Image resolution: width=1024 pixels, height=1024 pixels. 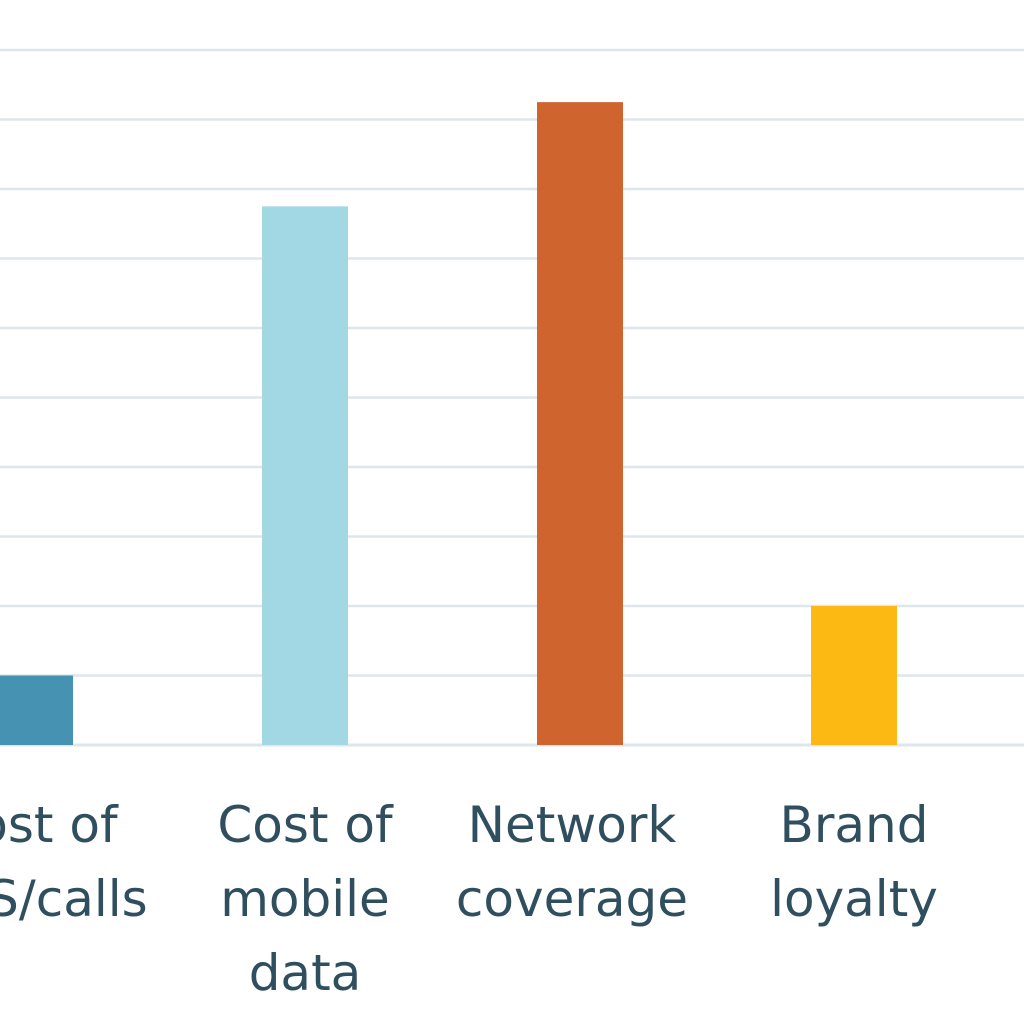 What do you see at coordinates (854, 825) in the screenshot?
I see `category-label-line: Brand` at bounding box center [854, 825].